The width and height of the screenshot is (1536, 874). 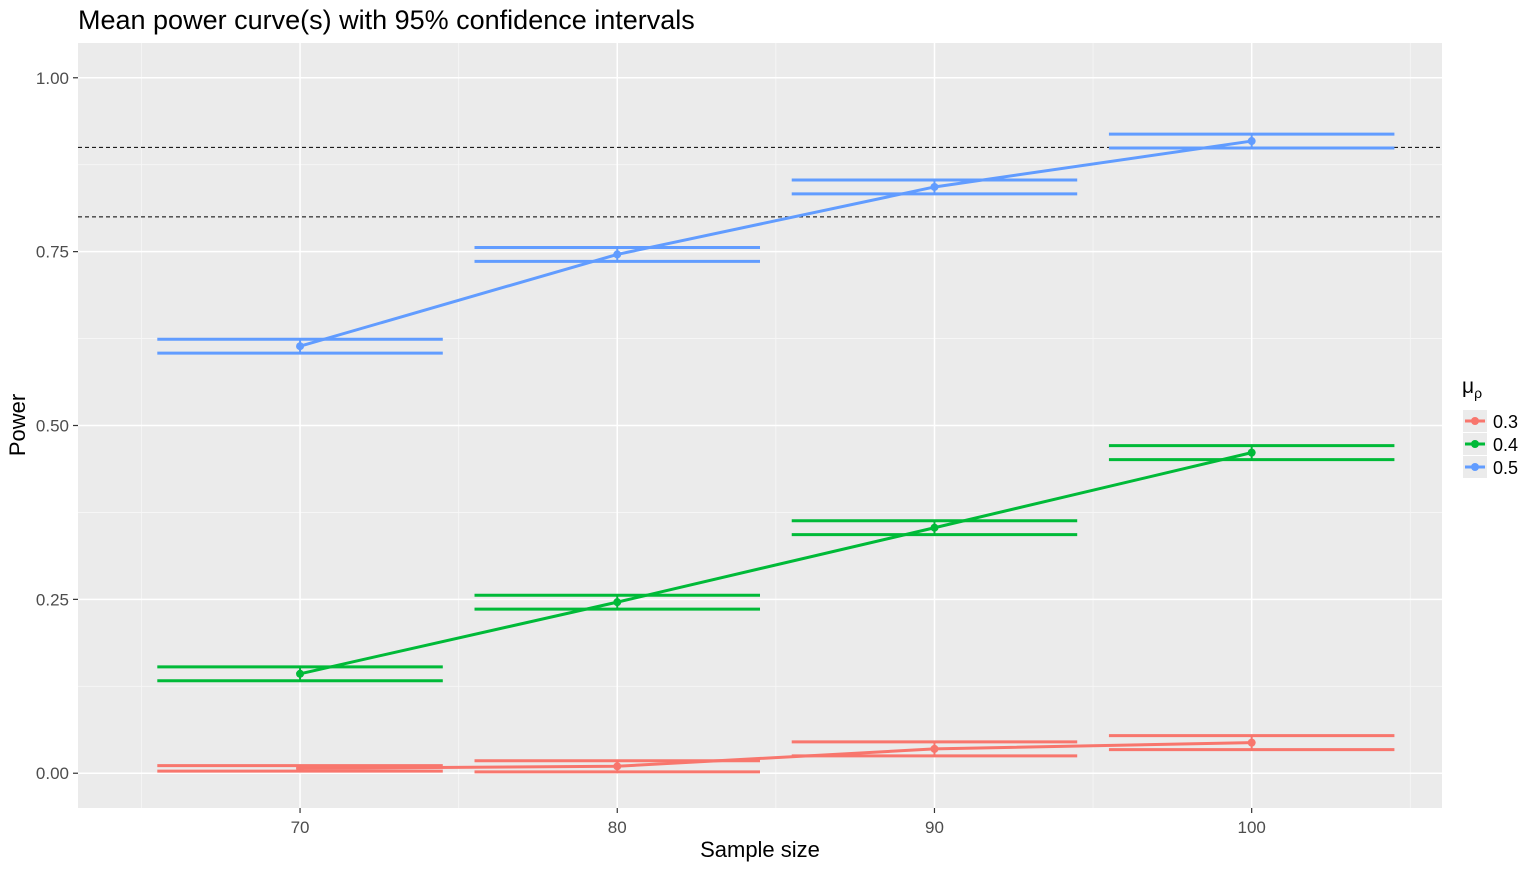 What do you see at coordinates (1505, 468) in the screenshot?
I see `legend-label: 0.5` at bounding box center [1505, 468].